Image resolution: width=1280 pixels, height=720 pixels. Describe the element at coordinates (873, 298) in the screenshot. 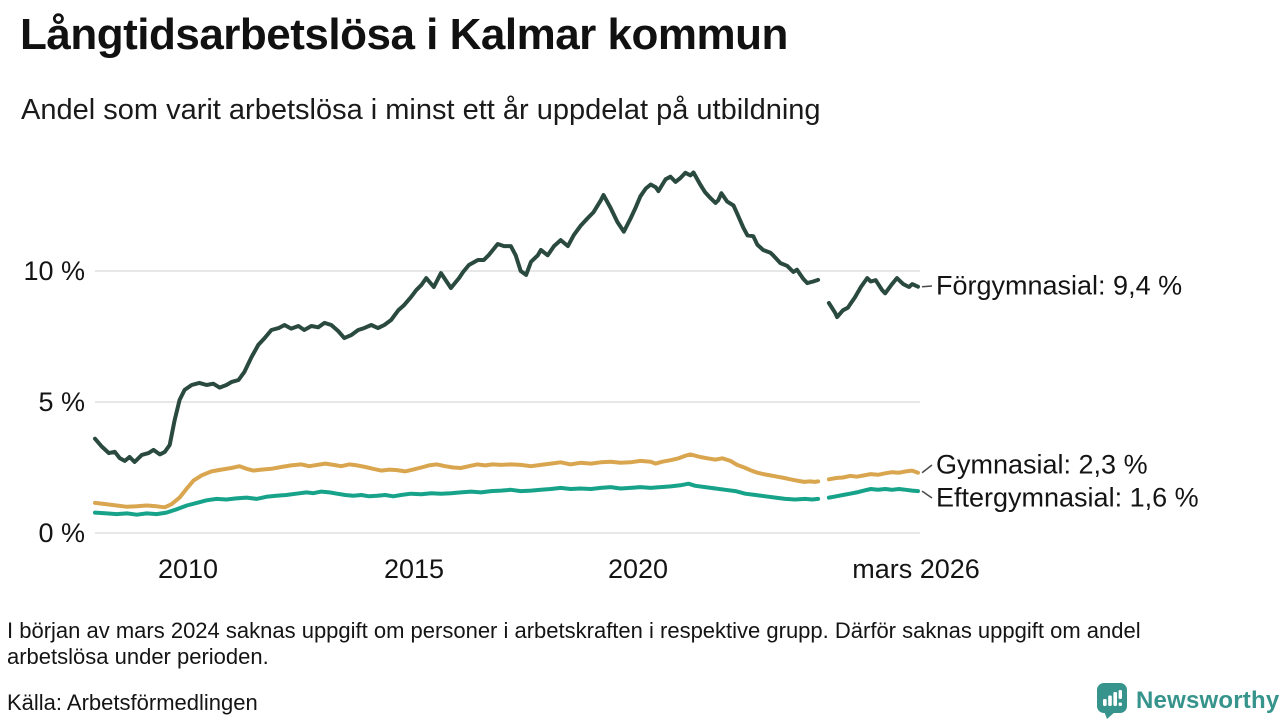

I see `series-line-förgymnasial` at that location.